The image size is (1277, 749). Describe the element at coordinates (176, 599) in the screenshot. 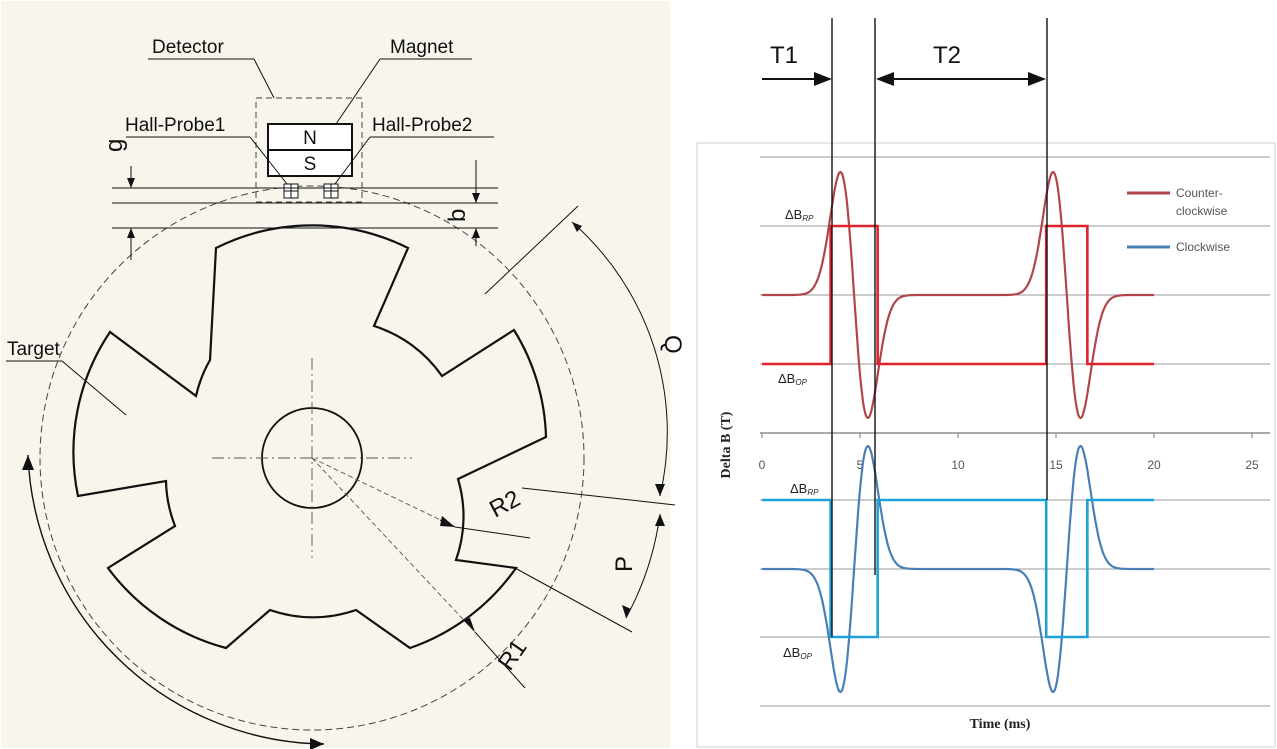

I see `rotation-arc` at that location.